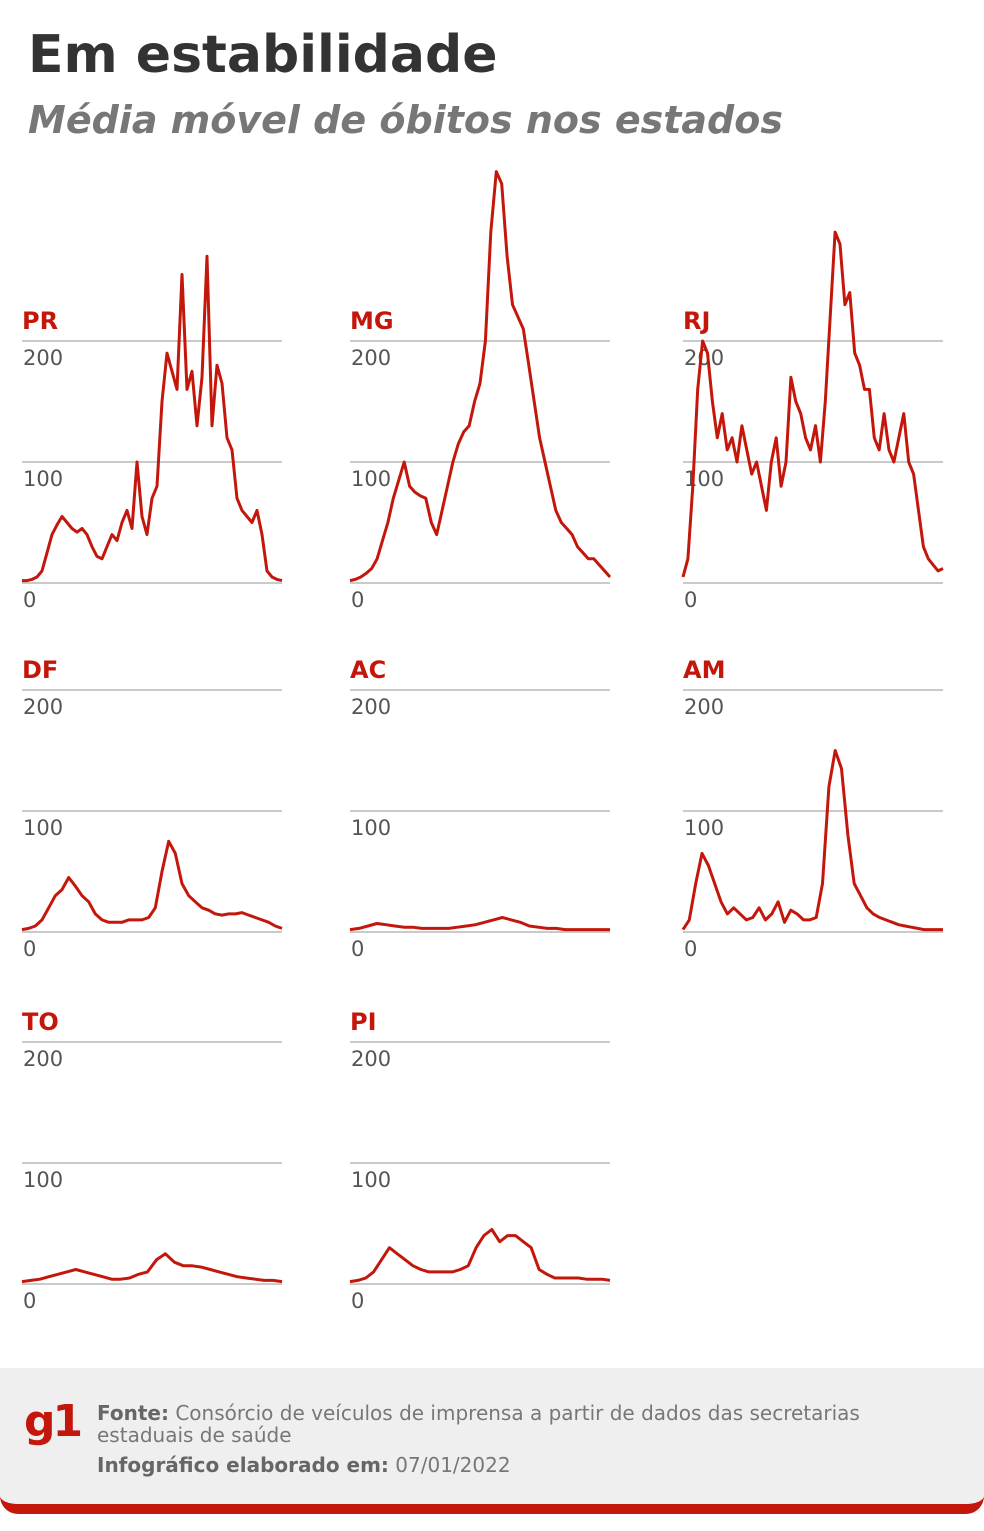  I want to click on date: 07/01/2022, so click(453, 1465).